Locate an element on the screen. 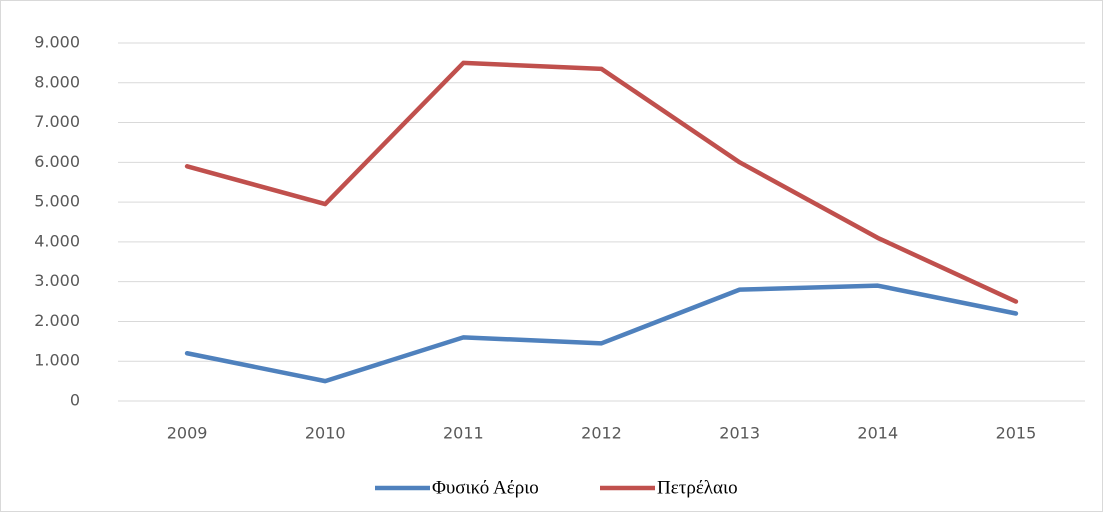 Image resolution: width=1104 pixels, height=513 pixels. series-line is located at coordinates (601, 333).